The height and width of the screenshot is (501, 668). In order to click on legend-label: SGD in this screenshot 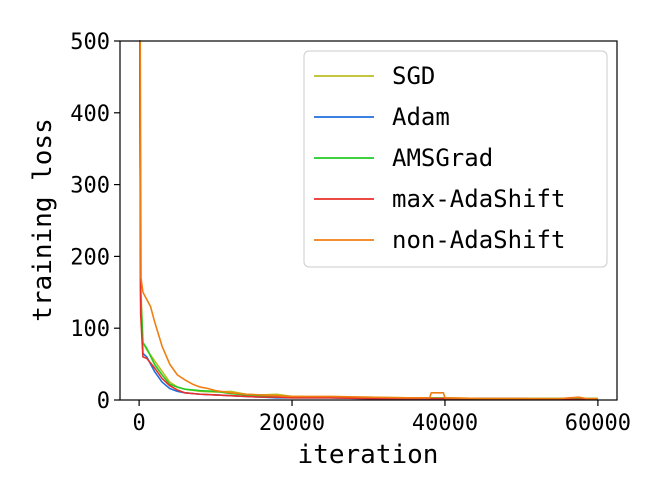, I will do `click(413, 76)`.